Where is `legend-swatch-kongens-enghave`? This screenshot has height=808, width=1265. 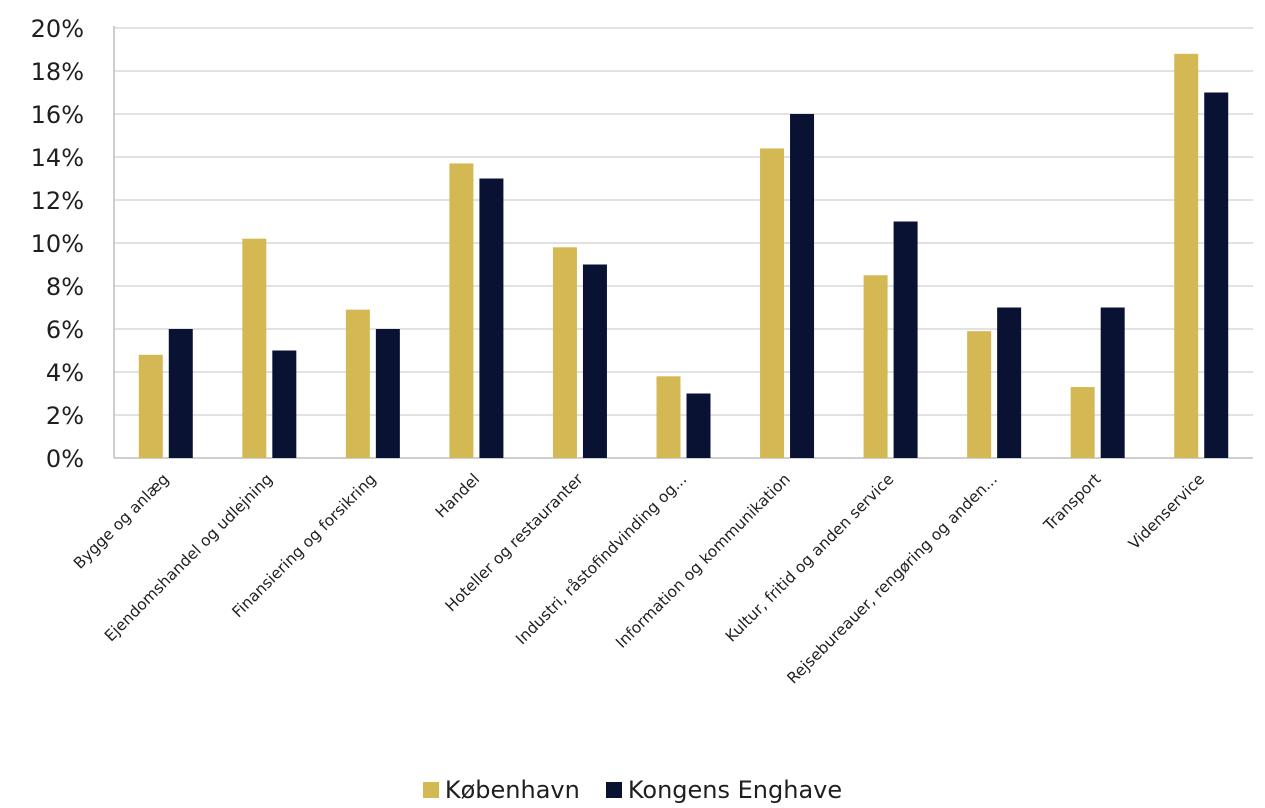
legend-swatch-kongens-enghave is located at coordinates (613, 790).